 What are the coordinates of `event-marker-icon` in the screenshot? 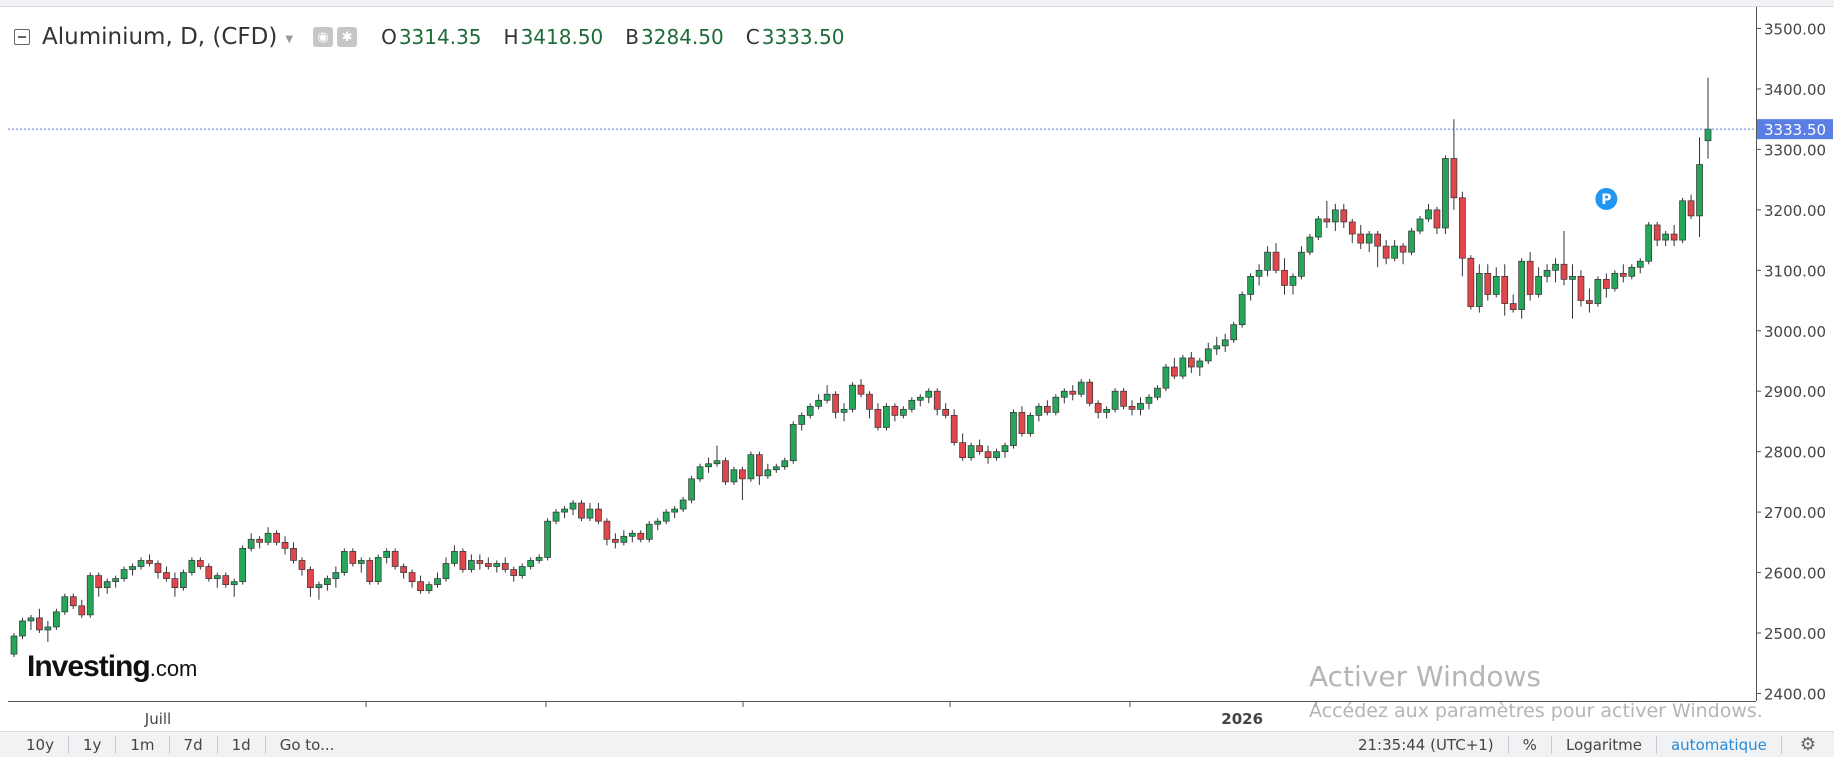 It's located at (1606, 198).